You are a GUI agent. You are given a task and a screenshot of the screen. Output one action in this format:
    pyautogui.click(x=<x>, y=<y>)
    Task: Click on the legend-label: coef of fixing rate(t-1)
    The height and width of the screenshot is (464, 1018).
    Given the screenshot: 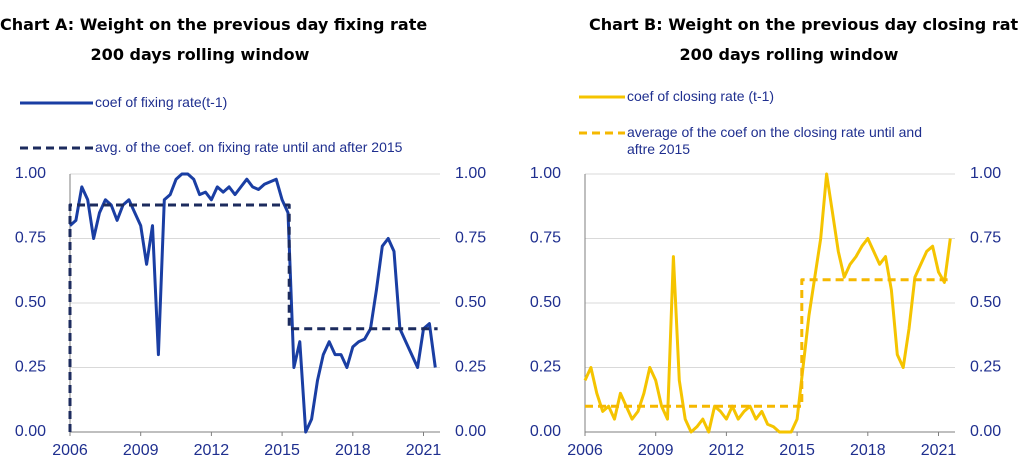 What is the action you would take?
    pyautogui.click(x=161, y=102)
    